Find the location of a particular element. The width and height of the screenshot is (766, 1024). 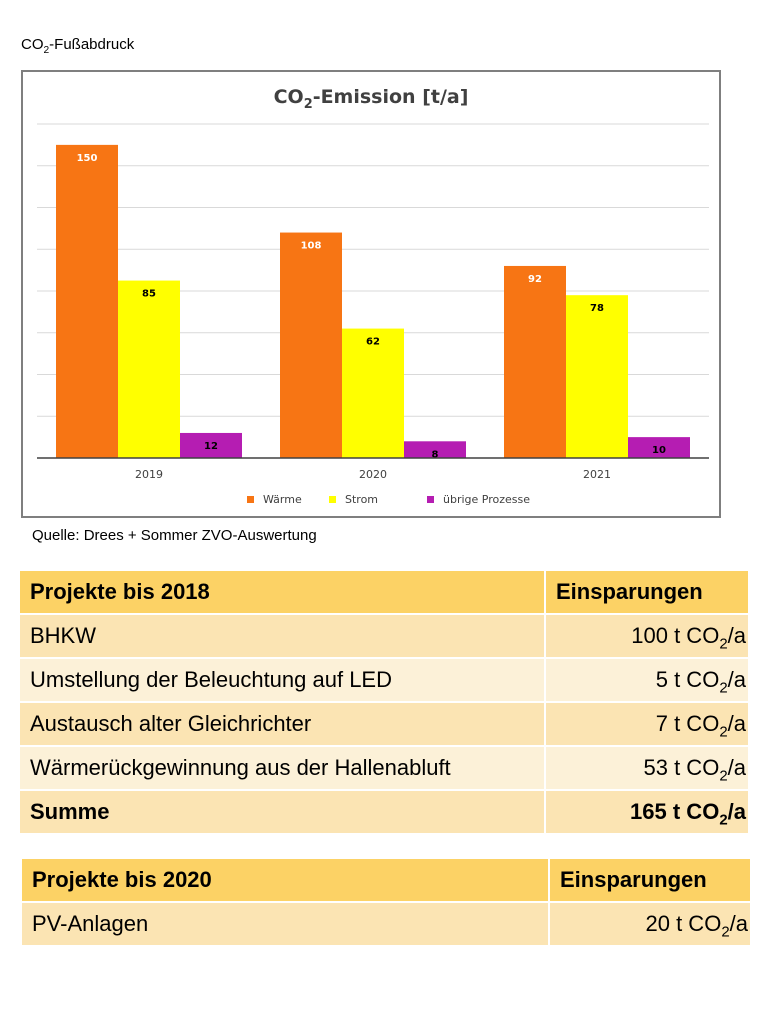

savings-value: 7 t CO2/a is located at coordinates (647, 724).